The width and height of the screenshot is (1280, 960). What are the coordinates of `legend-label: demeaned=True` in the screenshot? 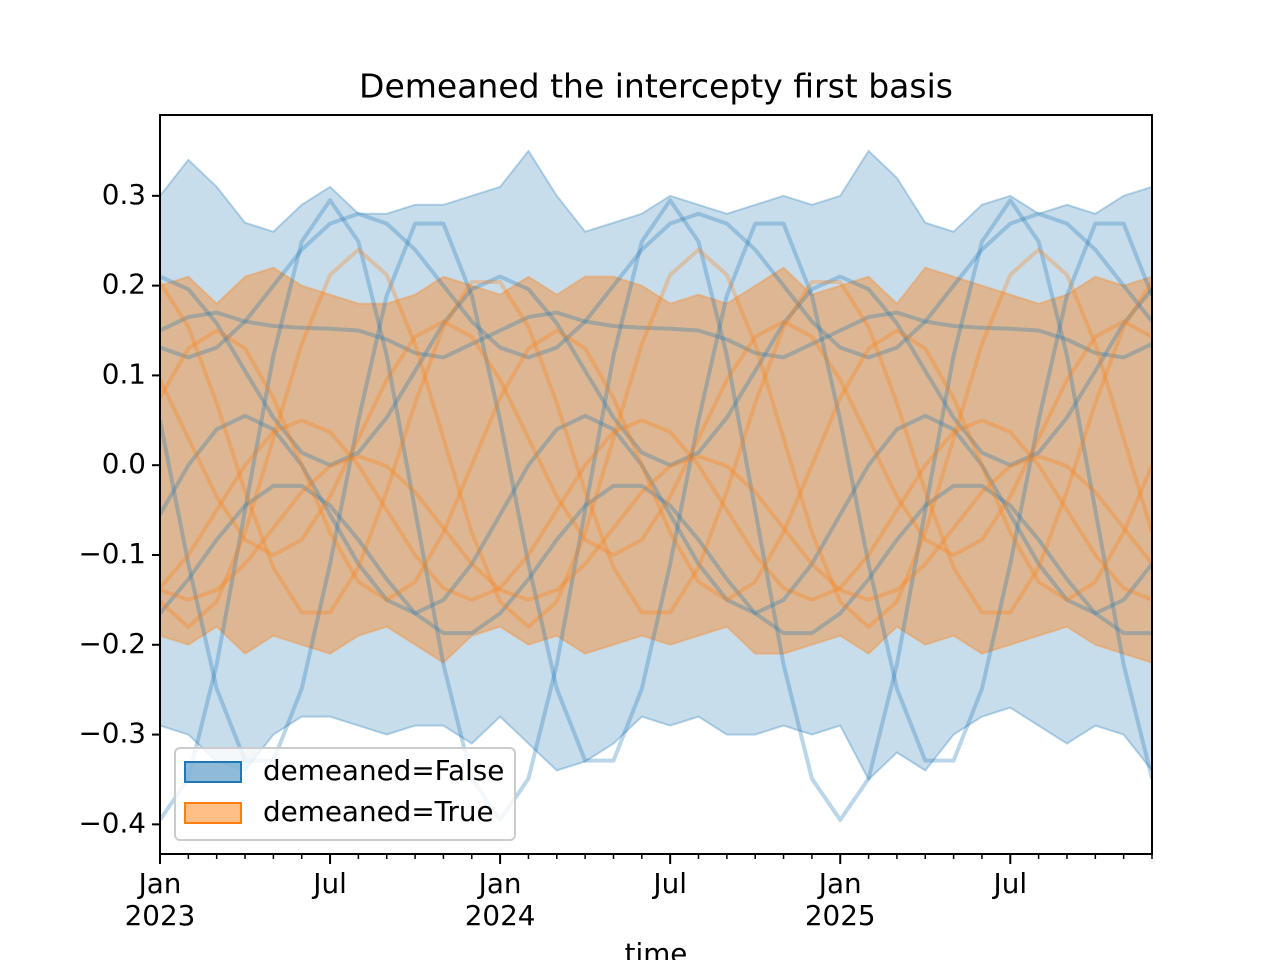 It's located at (378, 811).